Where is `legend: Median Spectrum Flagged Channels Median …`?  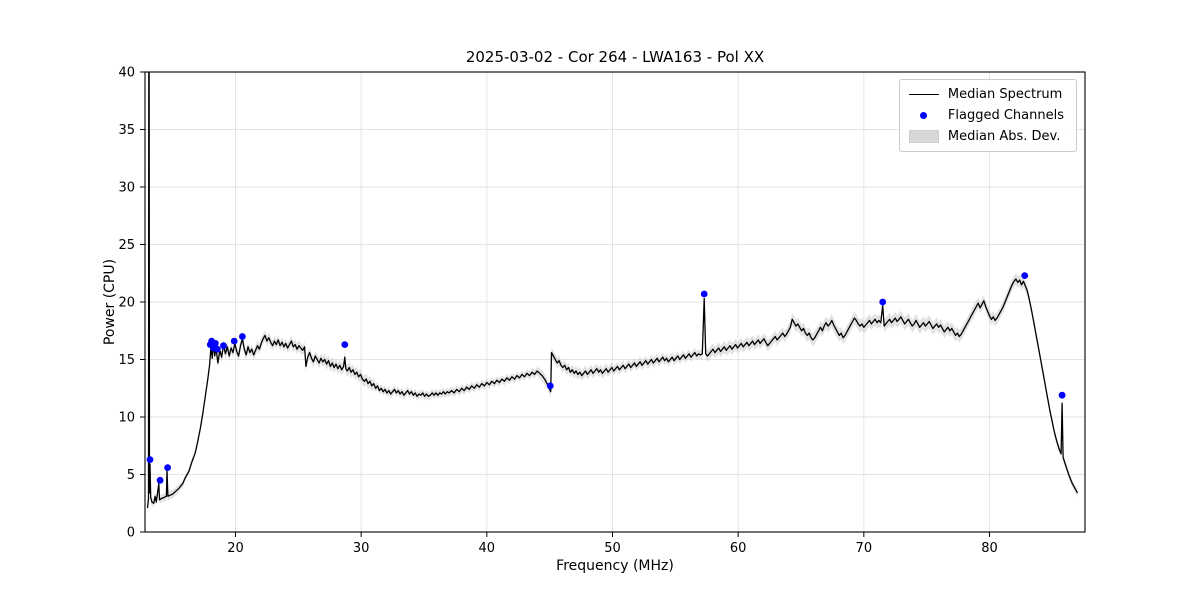
legend: Median Spectrum Flagged Channels Median … is located at coordinates (987, 115).